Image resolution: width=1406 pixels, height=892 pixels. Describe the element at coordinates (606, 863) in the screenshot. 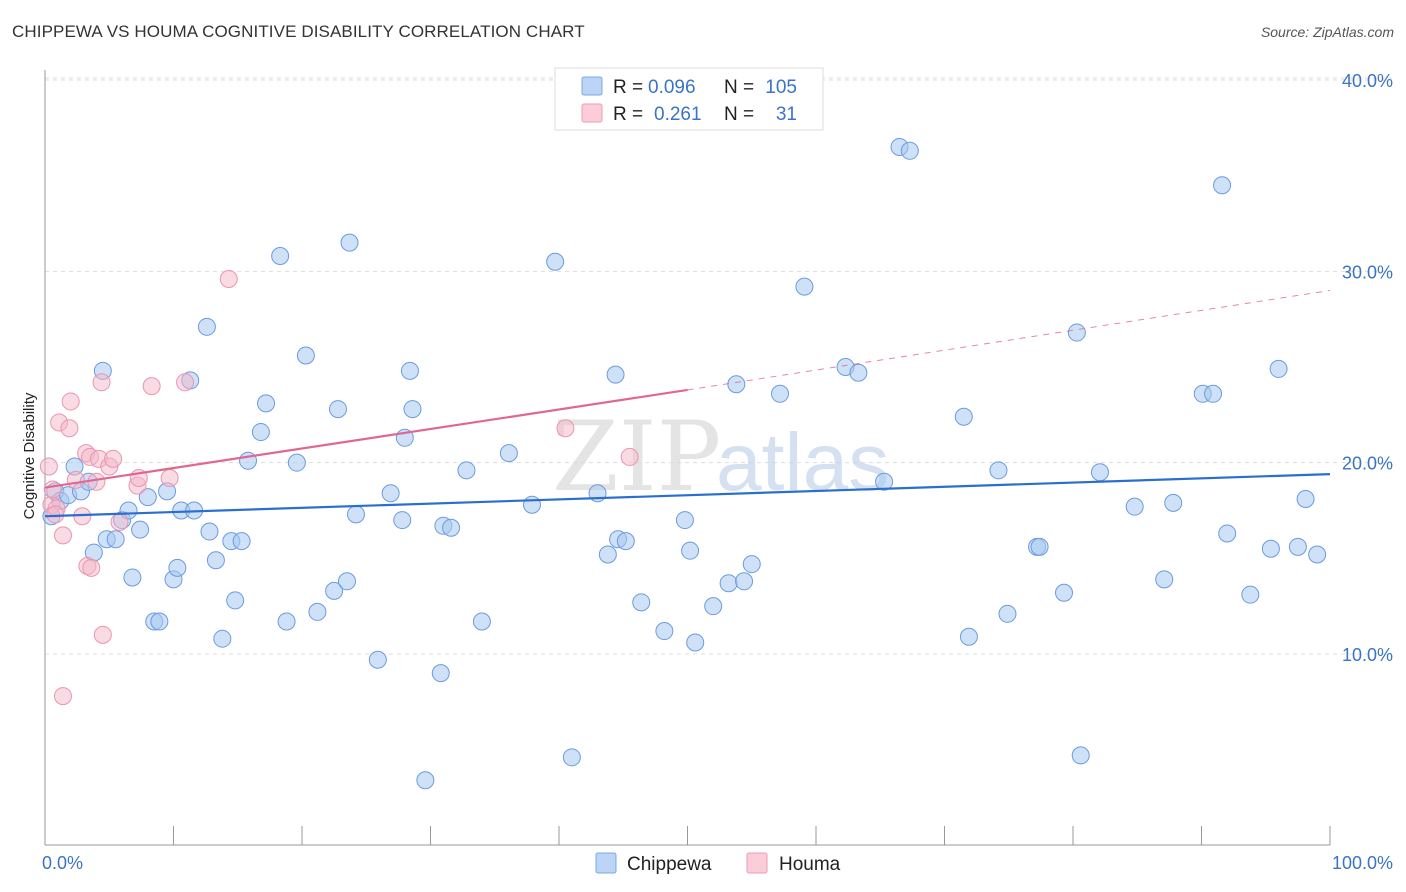

I see `legend-bottom-swatch-chippewa` at that location.